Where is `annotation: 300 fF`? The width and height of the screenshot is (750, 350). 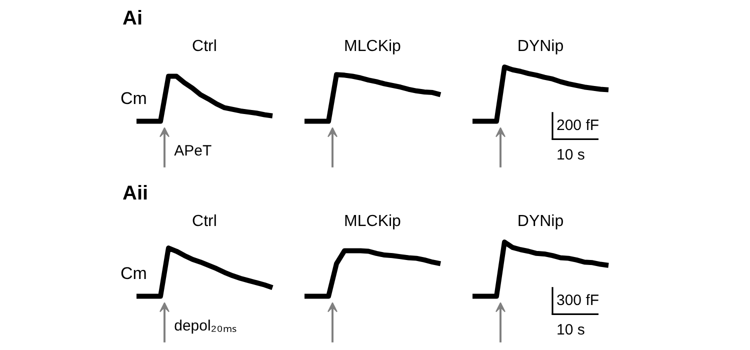 annotation: 300 fF is located at coordinates (578, 301).